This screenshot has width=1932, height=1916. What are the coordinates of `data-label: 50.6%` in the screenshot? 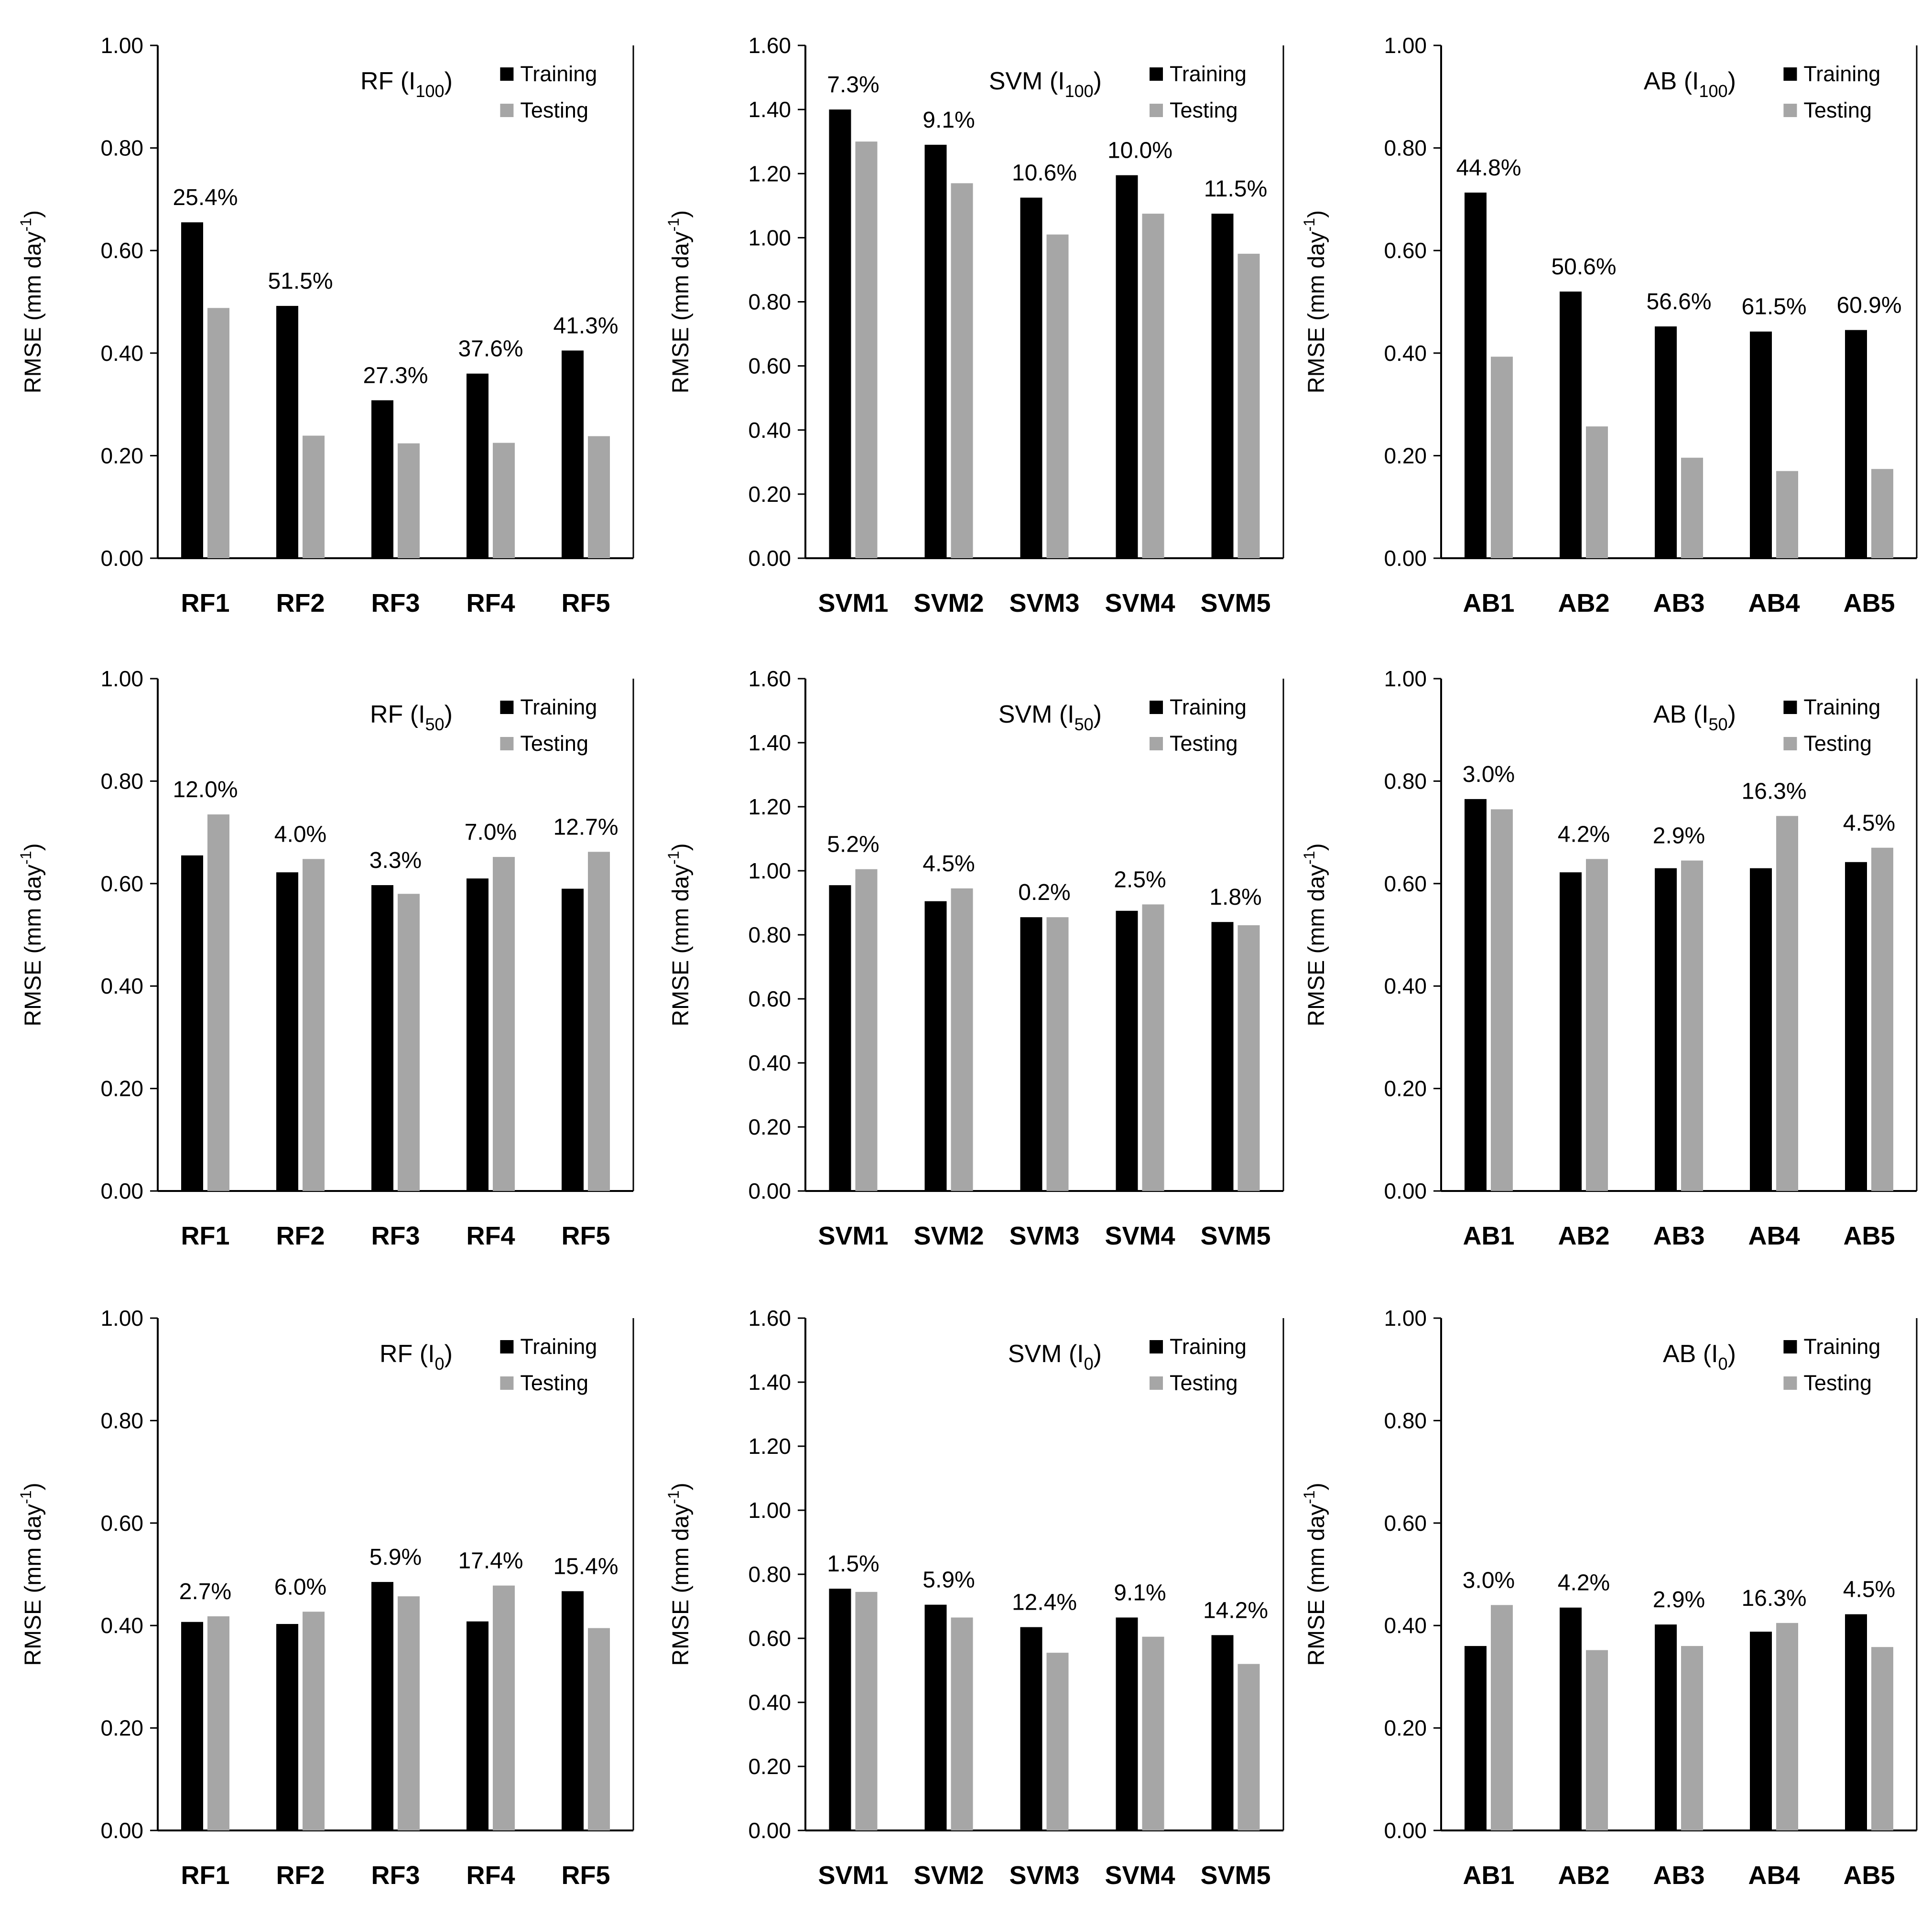 It's located at (1584, 267).